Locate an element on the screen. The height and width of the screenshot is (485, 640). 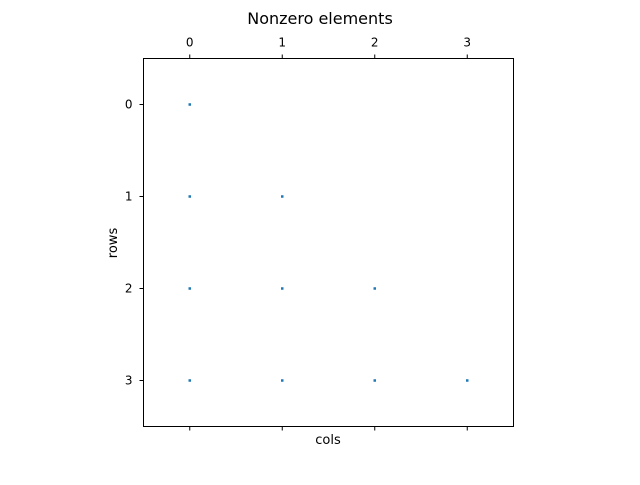
x-tick-label: 2 is located at coordinates (375, 43).